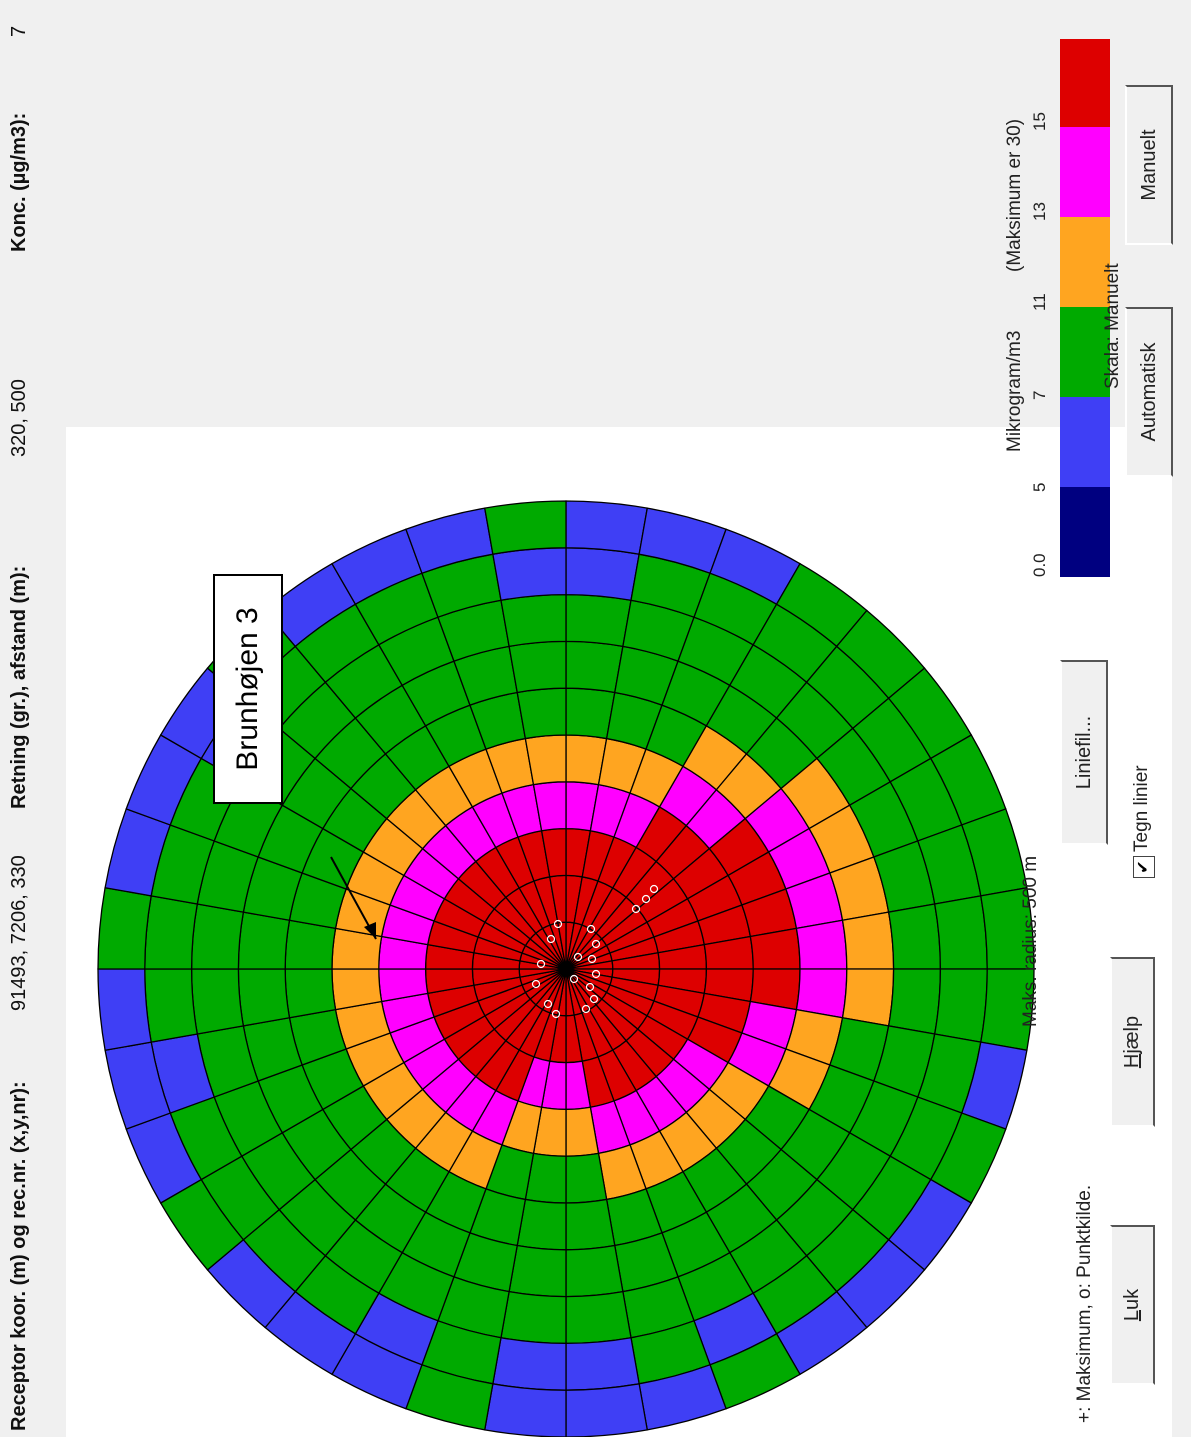  I want to click on direction-value: 320, 500, so click(19, 418).